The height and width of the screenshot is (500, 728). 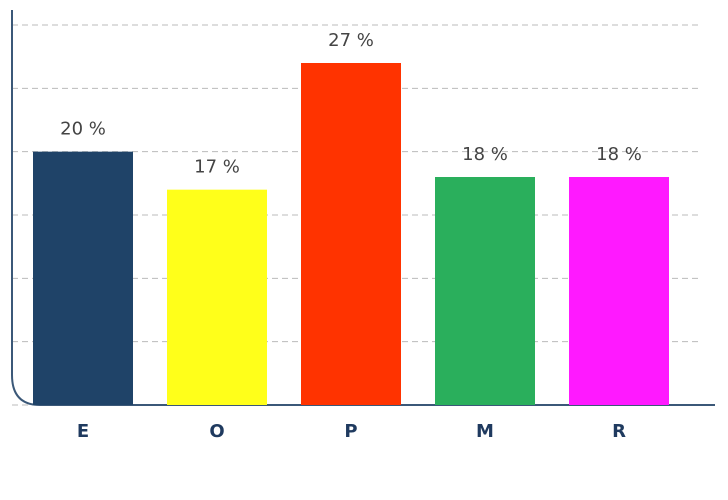 What do you see at coordinates (351, 40) in the screenshot?
I see `value-label: 27 %` at bounding box center [351, 40].